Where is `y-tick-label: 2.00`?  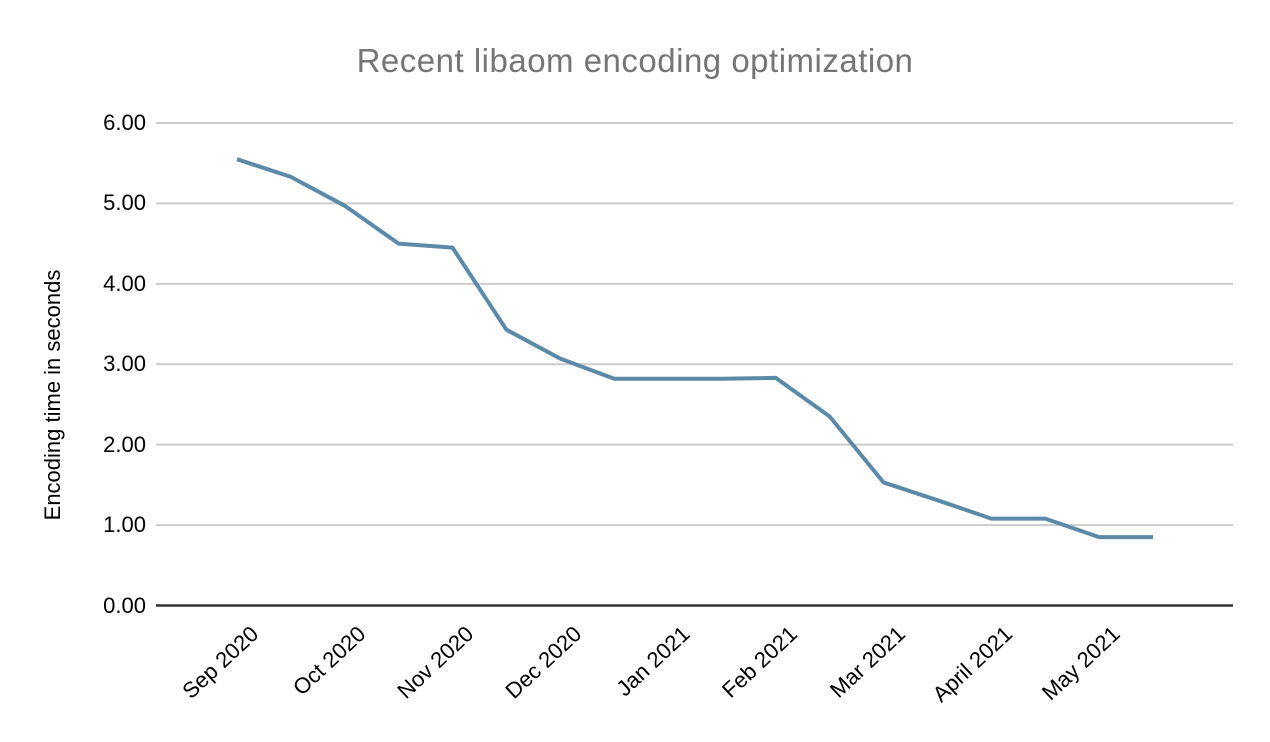
y-tick-label: 2.00 is located at coordinates (124, 444).